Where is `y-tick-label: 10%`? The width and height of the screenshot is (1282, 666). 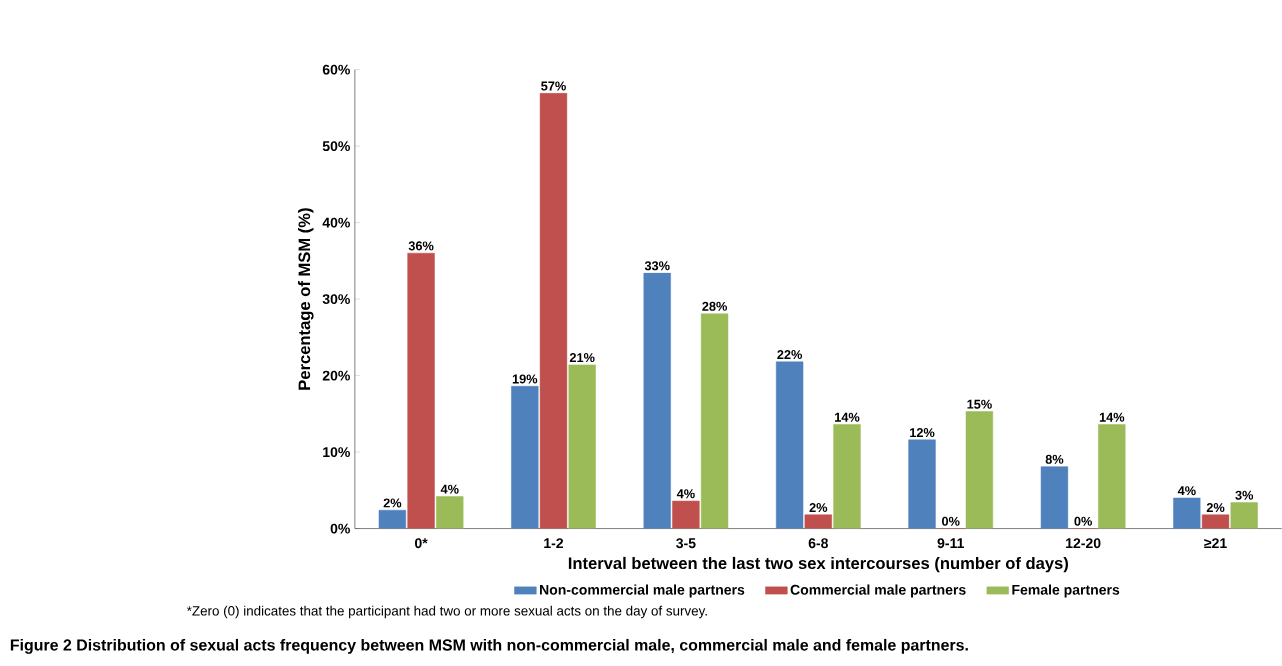
y-tick-label: 10% is located at coordinates (336, 452).